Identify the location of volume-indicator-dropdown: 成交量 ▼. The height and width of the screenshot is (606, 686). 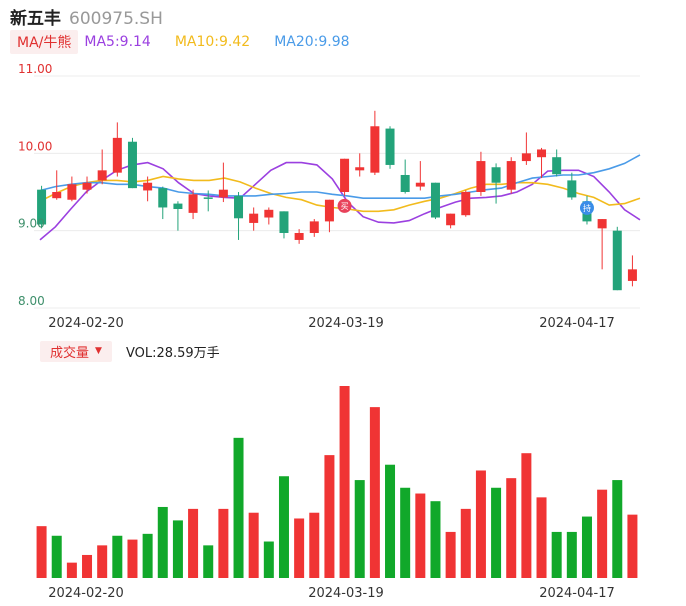
(76, 351).